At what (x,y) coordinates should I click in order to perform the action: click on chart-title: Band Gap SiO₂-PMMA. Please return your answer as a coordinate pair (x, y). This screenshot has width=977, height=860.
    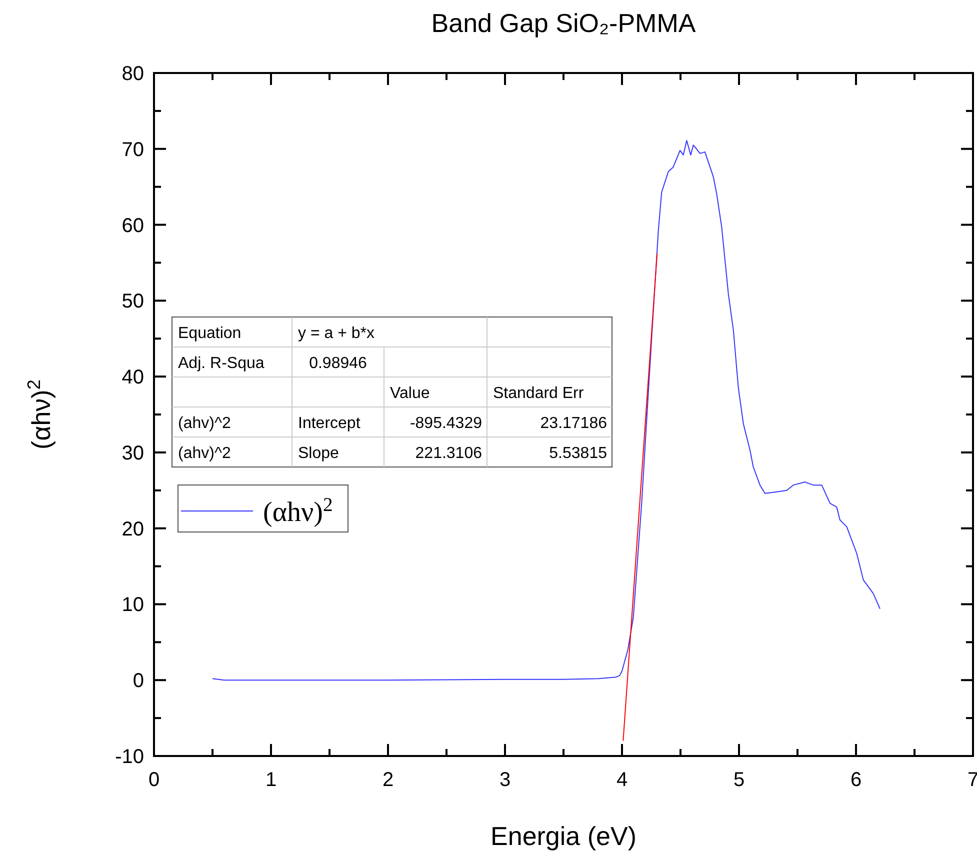
    Looking at the image, I should click on (563, 23).